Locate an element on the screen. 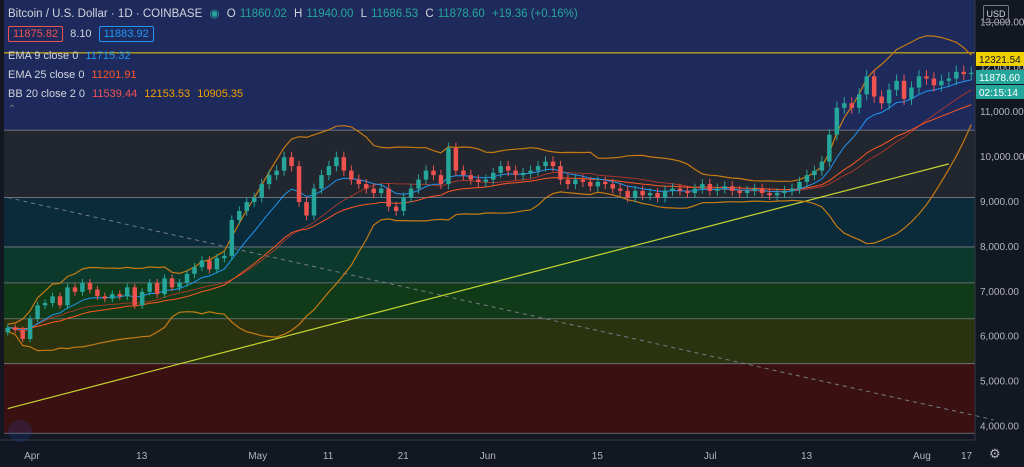 Image resolution: width=1024 pixels, height=467 pixels. y-tick-label: 6,000.00 is located at coordinates (999, 337).